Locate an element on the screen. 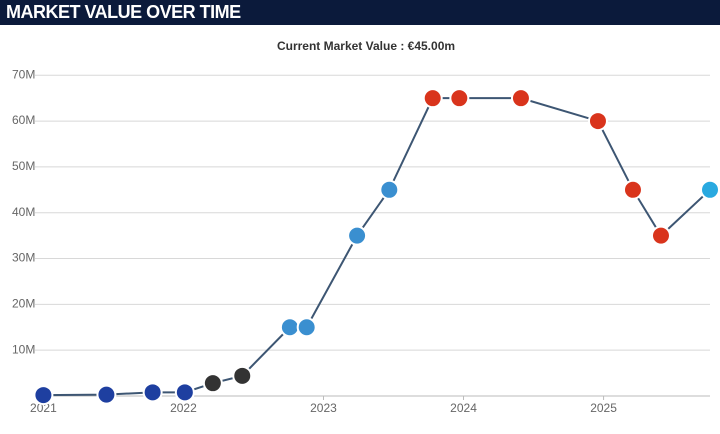  y-tick-label: 10M is located at coordinates (23, 349).